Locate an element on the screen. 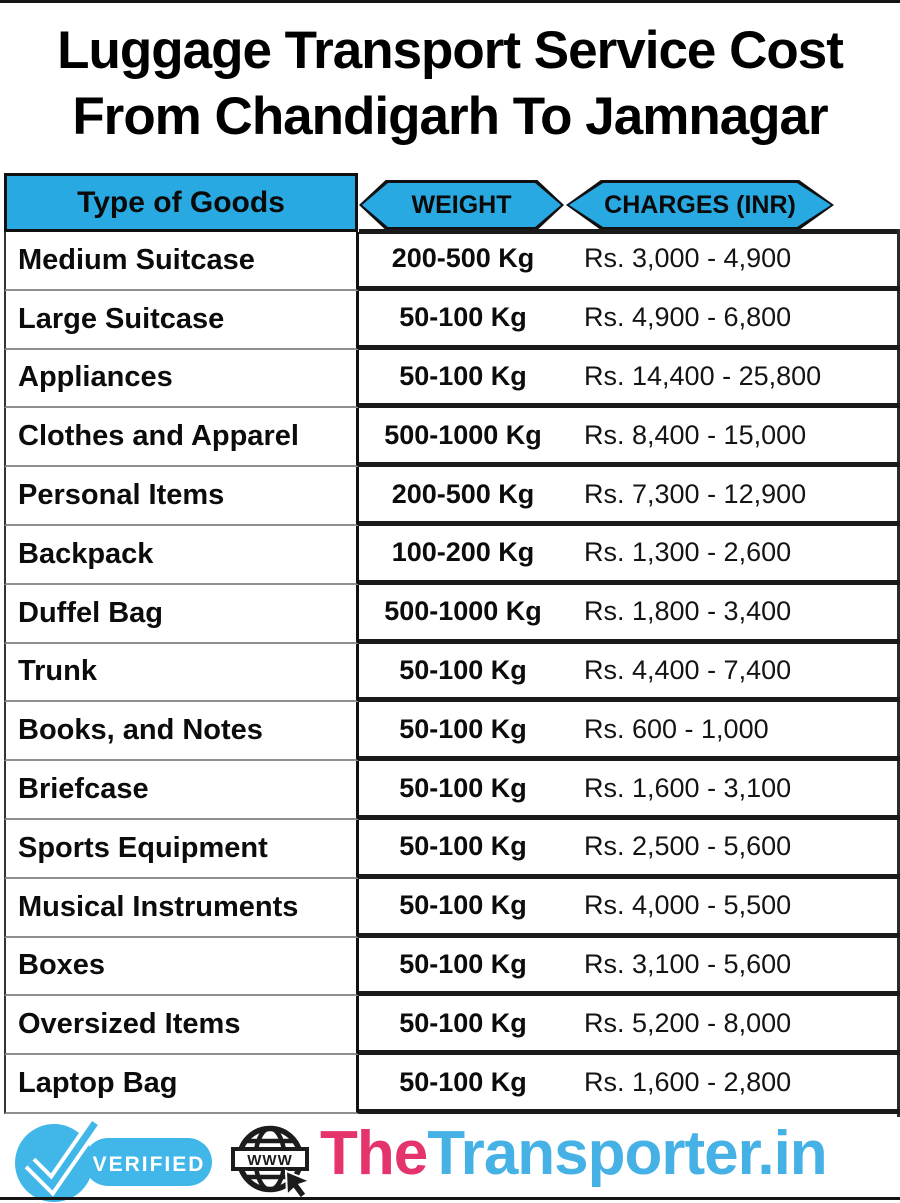 The height and width of the screenshot is (1203, 900). www-globe-icon: WWW is located at coordinates (272, 1162).